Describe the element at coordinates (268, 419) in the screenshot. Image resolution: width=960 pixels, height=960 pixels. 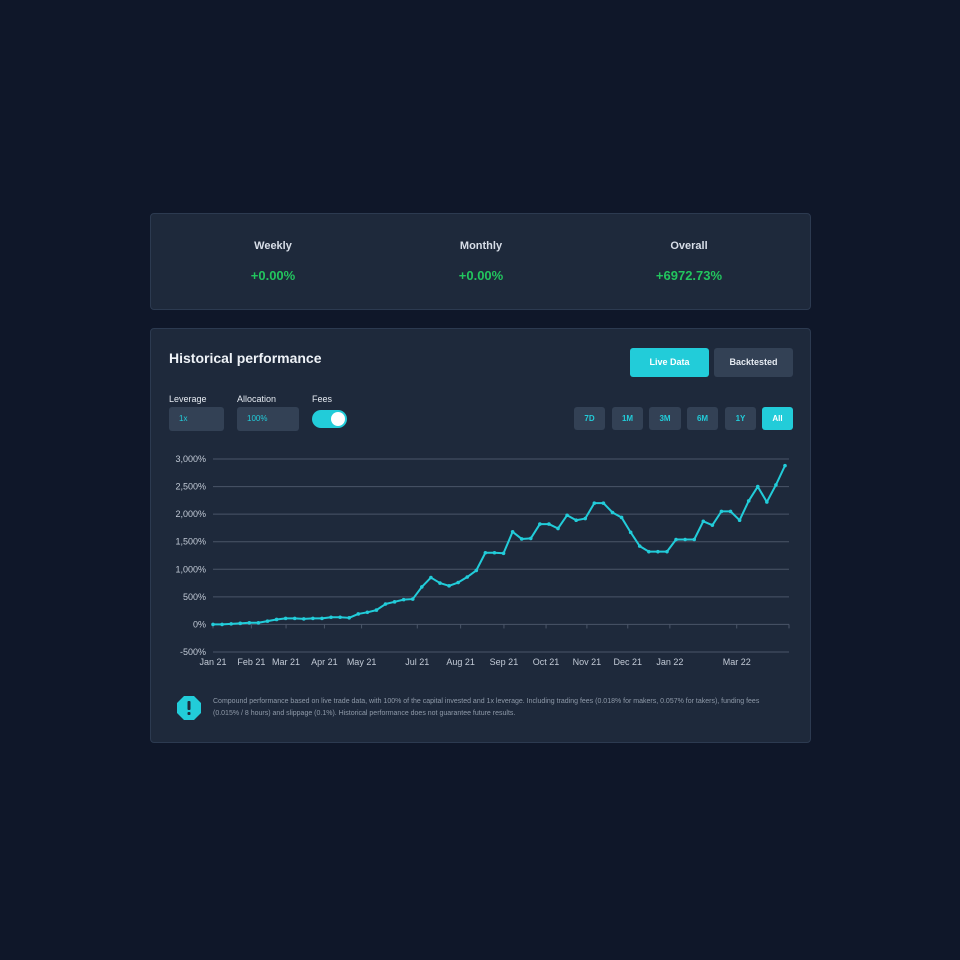
I see `allocation-select: 100%` at that location.